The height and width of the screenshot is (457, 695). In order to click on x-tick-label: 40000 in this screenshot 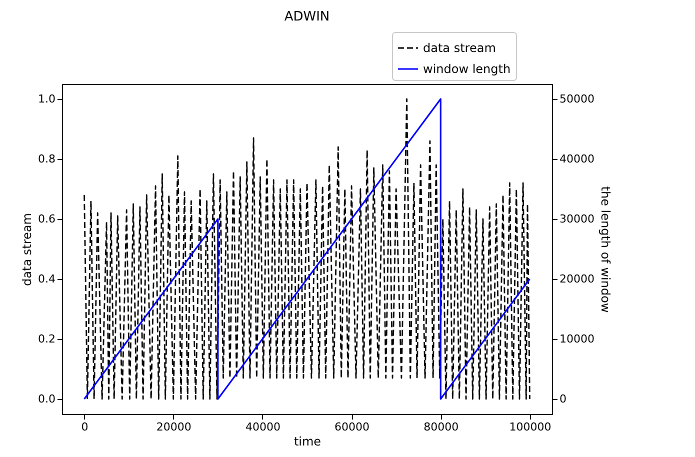, I will do `click(262, 427)`.